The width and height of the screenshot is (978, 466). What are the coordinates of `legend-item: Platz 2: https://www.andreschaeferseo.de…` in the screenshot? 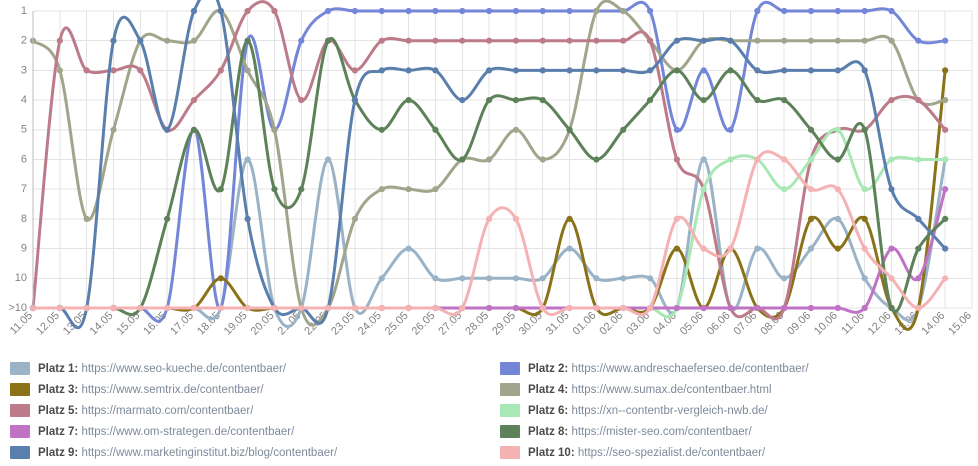 It's located at (739, 368).